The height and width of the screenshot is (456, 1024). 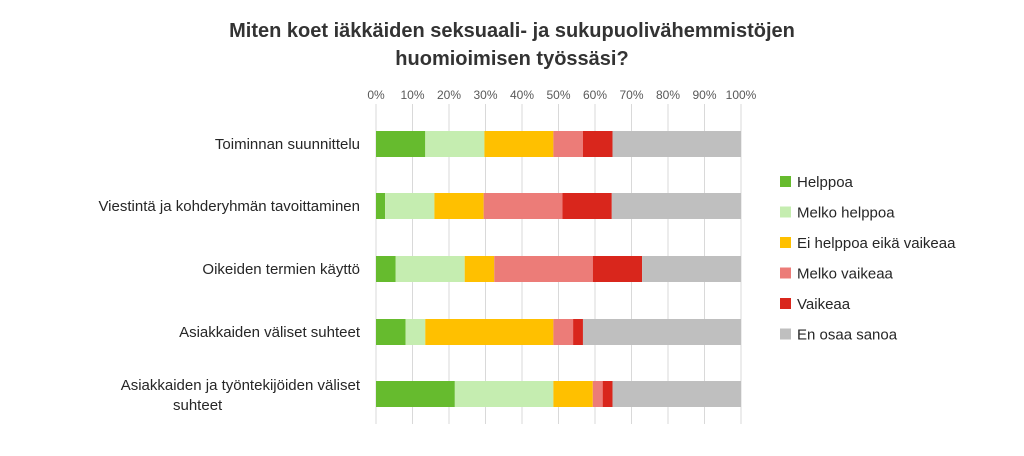 What do you see at coordinates (876, 243) in the screenshot?
I see `legend-label: Ei helppoa eikä vaikeaa` at bounding box center [876, 243].